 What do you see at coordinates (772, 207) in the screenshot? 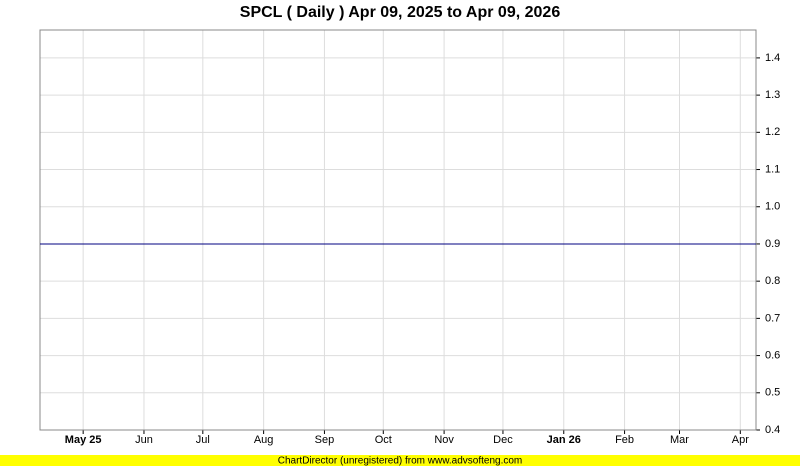
I see `y-tick-label: 1.0` at bounding box center [772, 207].